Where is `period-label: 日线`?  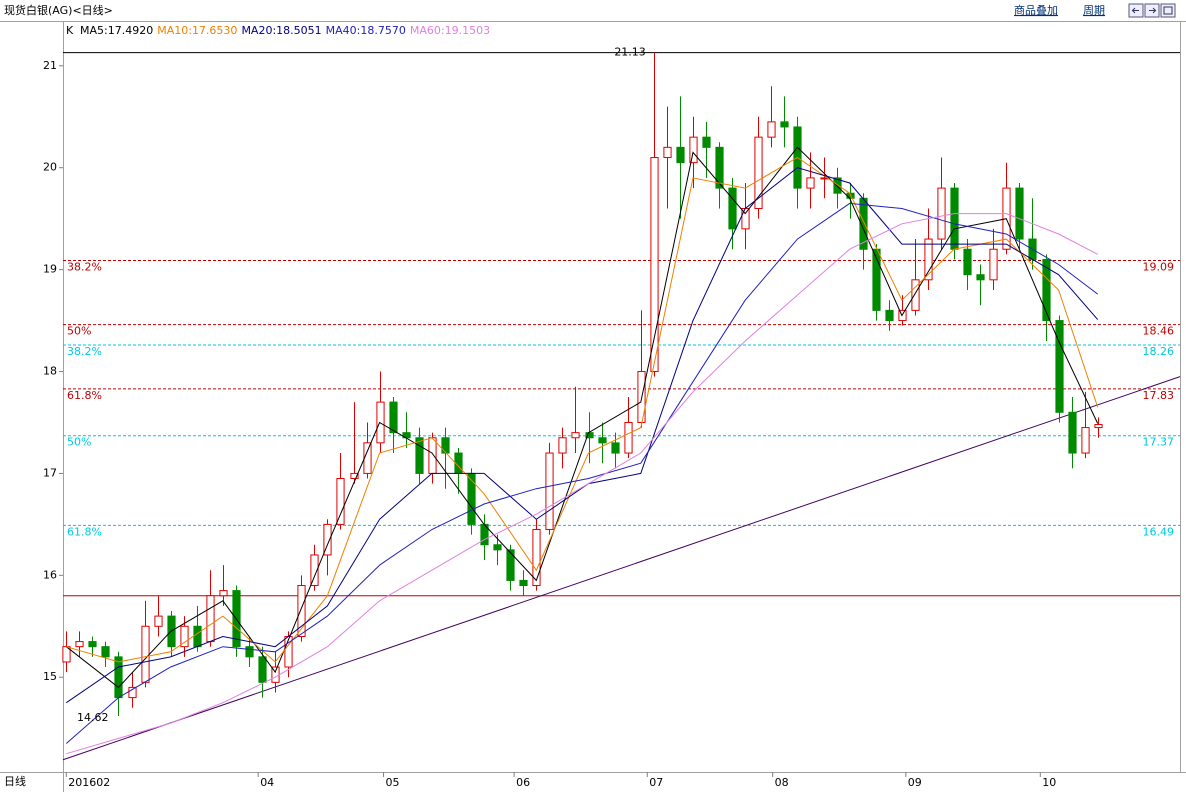
period-label: 日线 is located at coordinates (15, 781).